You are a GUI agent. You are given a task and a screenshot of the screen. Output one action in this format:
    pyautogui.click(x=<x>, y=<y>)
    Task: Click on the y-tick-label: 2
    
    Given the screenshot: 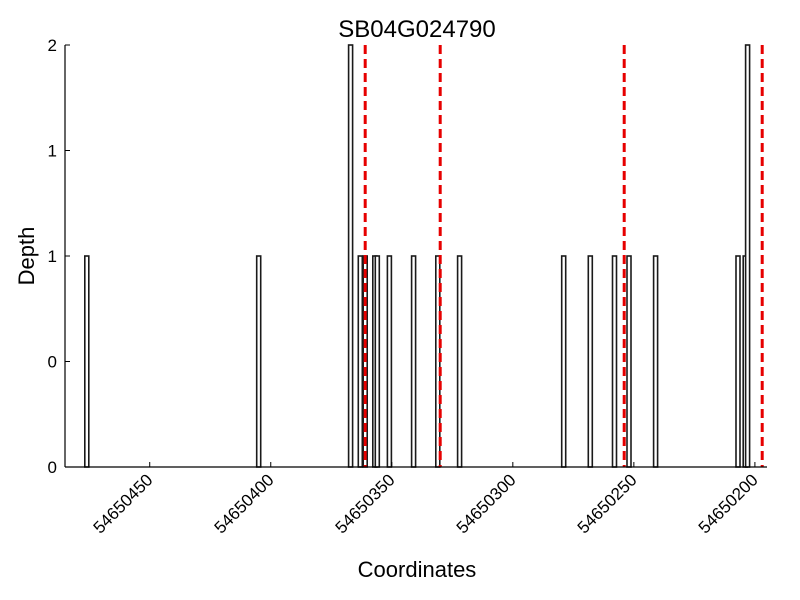 What is the action you would take?
    pyautogui.click(x=52, y=45)
    